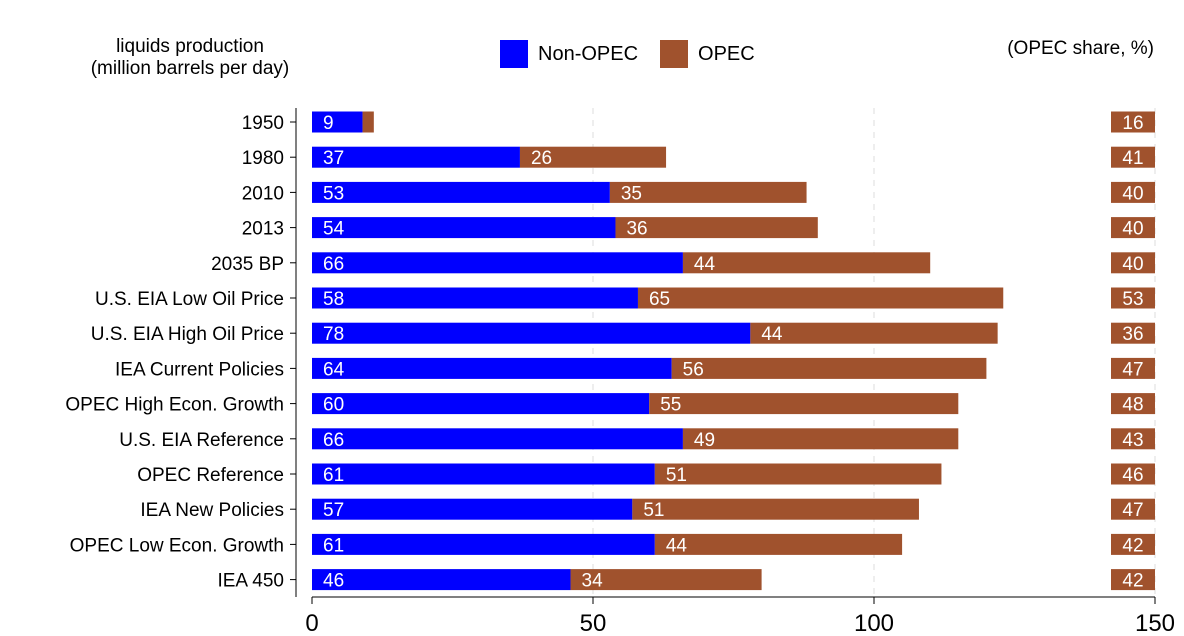 Image resolution: width=1184 pixels, height=636 pixels. What do you see at coordinates (189, 299) in the screenshot?
I see `category-label: U.S. EIA Low Oil Price` at bounding box center [189, 299].